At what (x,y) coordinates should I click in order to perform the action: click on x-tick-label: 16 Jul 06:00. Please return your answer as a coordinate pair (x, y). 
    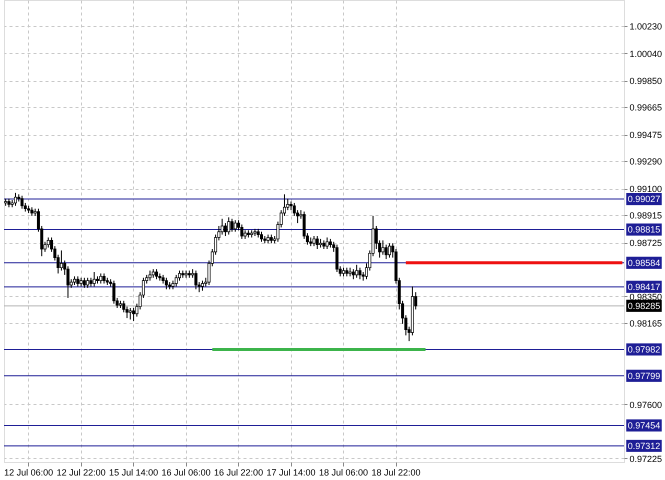
    Looking at the image, I should click on (186, 473).